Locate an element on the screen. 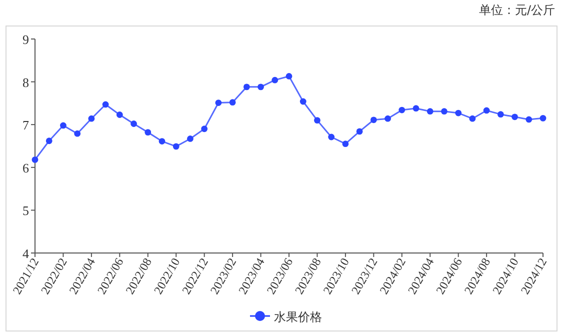 The image size is (563, 335). y-tick-label: 6 is located at coordinates (26, 168).